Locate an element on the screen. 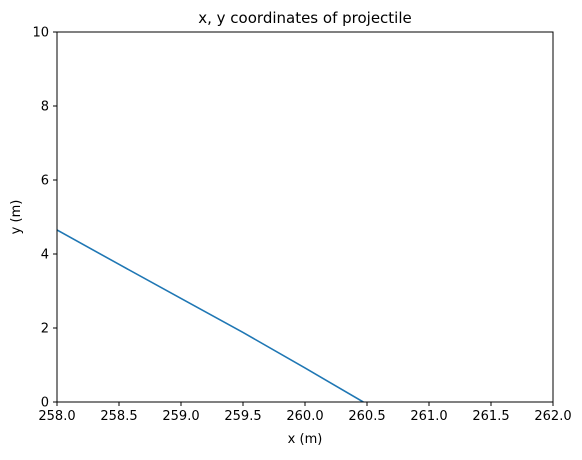  x-axis-label: x (m) is located at coordinates (305, 439).